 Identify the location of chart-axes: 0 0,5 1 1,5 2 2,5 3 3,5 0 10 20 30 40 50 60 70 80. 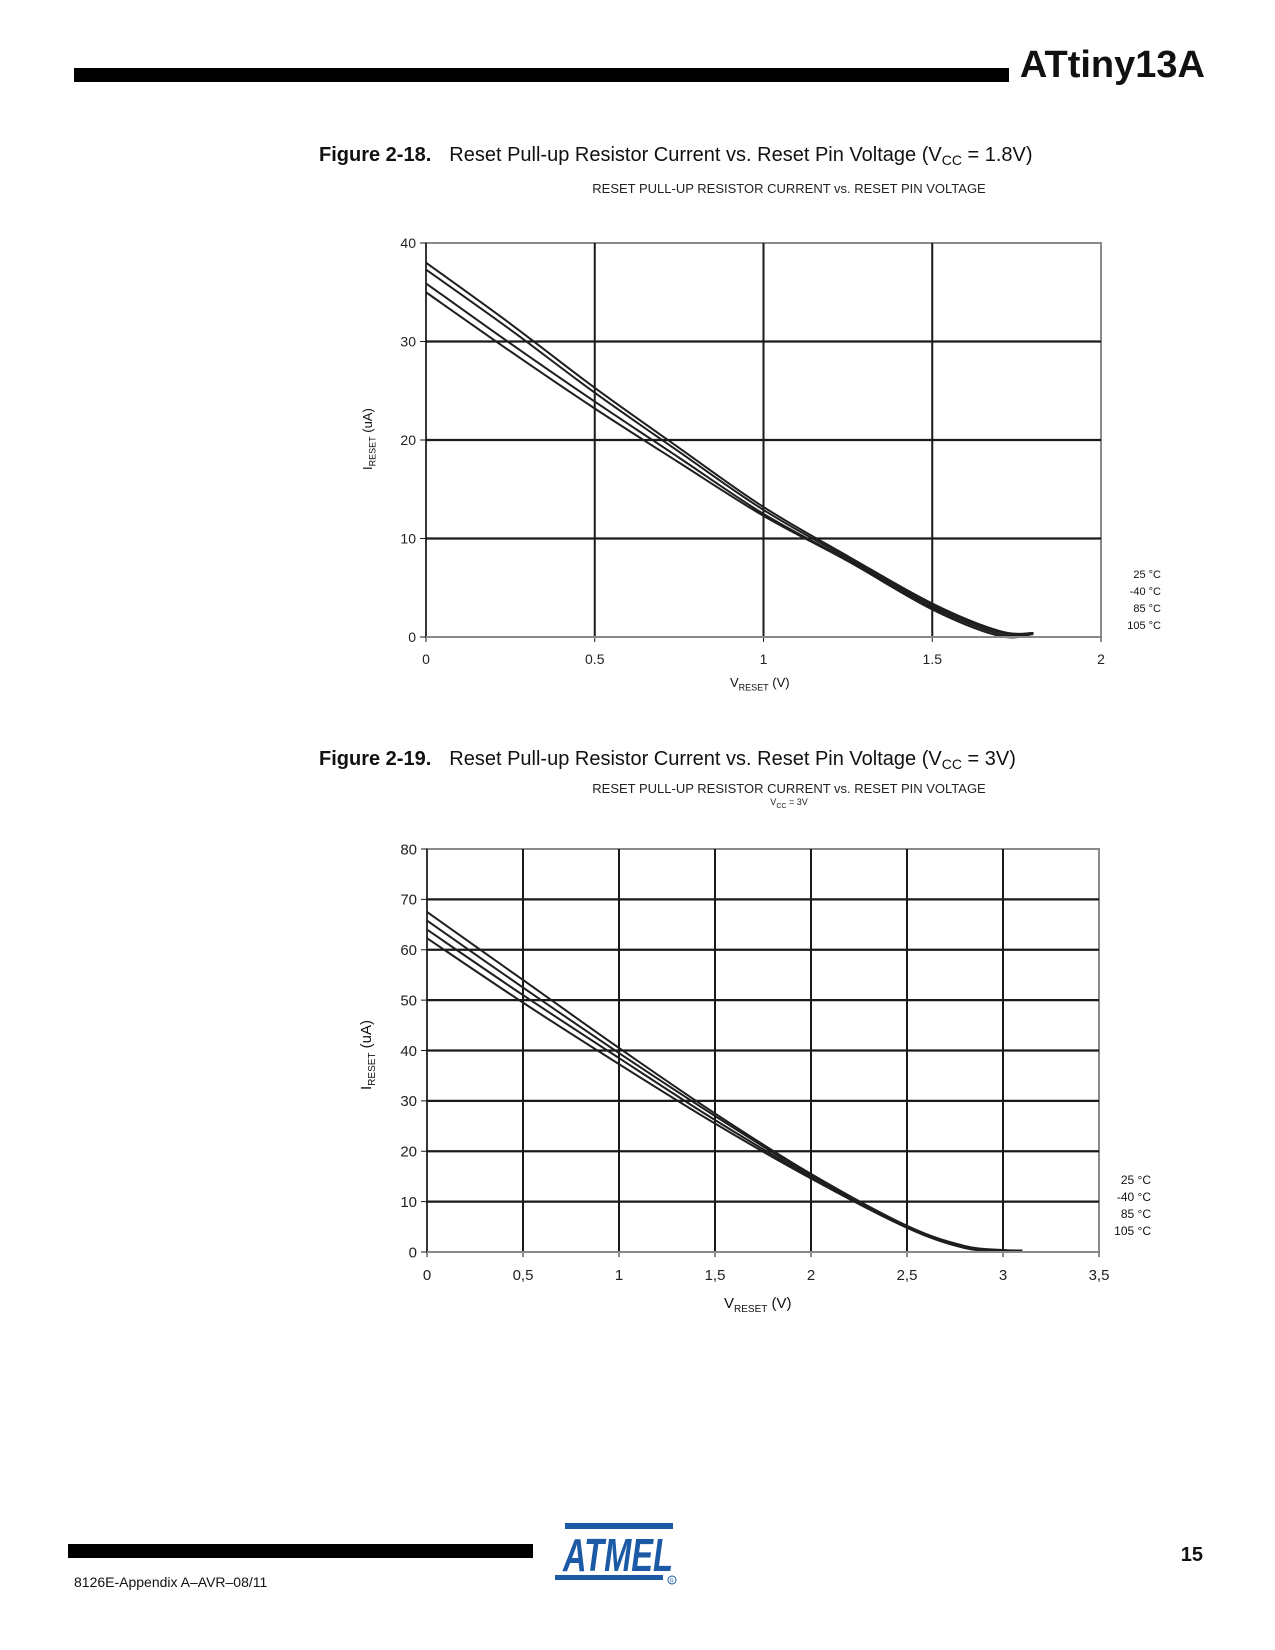
(754, 1062).